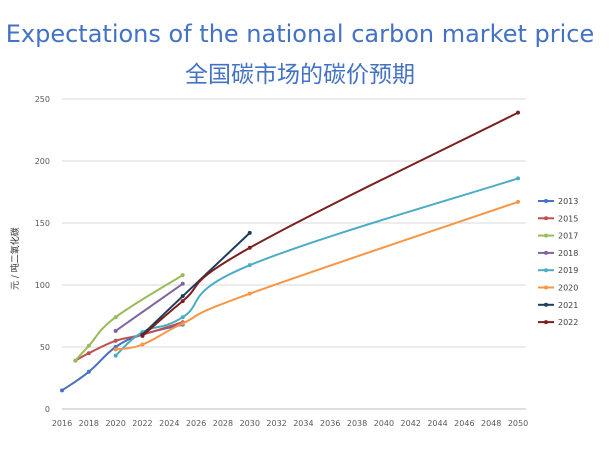 Image resolution: width=612 pixels, height=449 pixels. I want to click on series-2017, so click(129, 318).